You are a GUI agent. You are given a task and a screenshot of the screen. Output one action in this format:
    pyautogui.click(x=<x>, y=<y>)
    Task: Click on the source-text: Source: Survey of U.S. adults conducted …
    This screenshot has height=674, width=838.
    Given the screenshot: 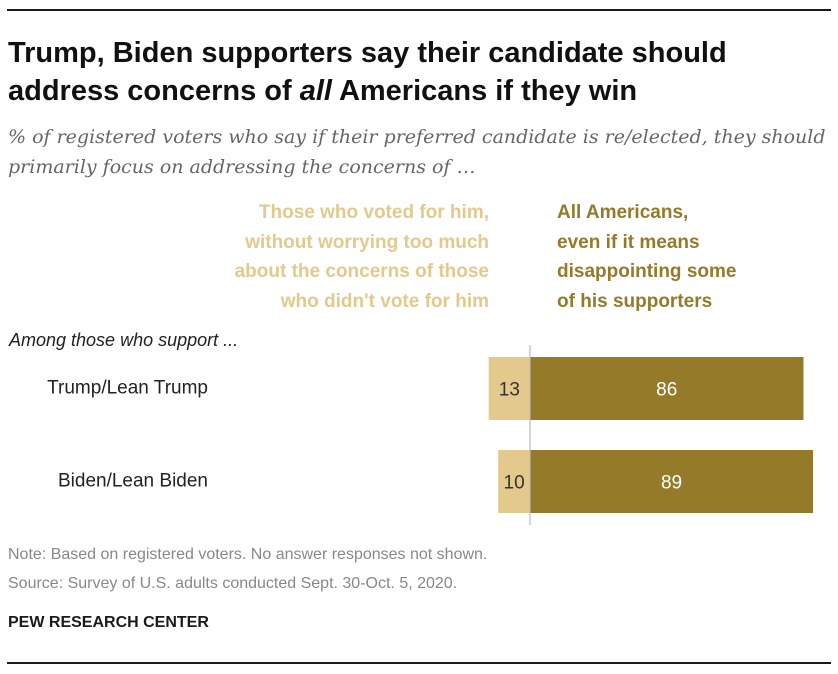 What is the action you would take?
    pyautogui.click(x=233, y=583)
    